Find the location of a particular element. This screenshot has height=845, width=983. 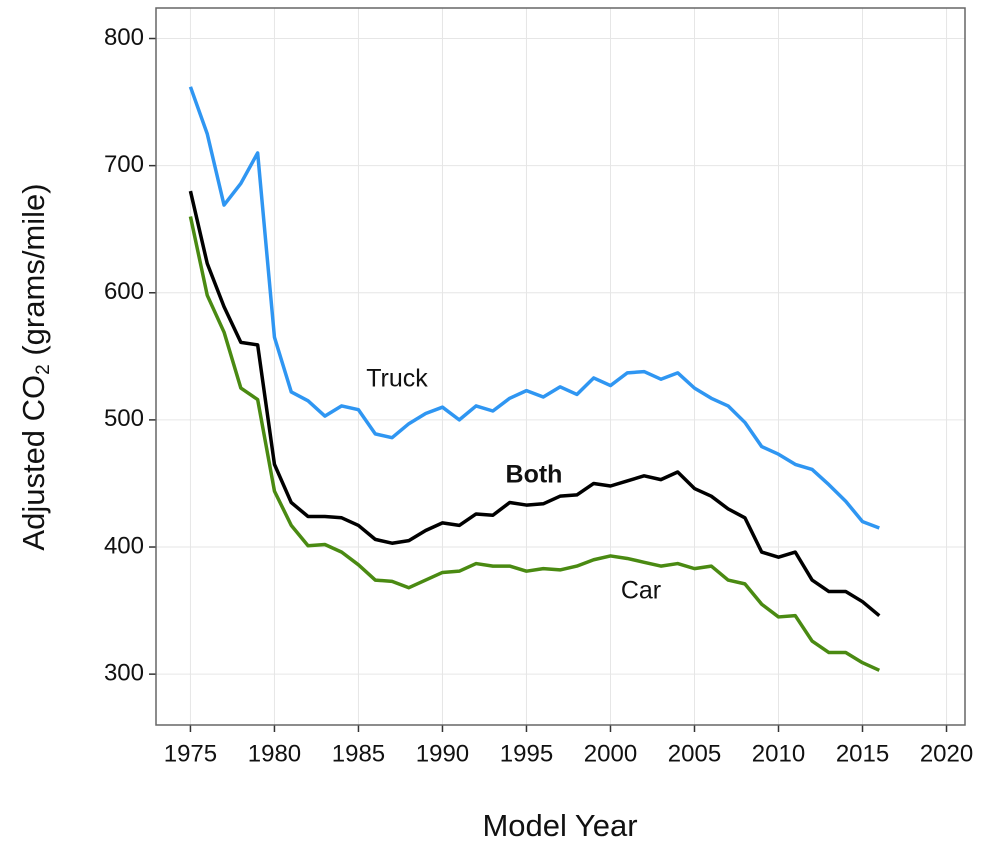

x-tick-label: 1975 is located at coordinates (190, 753).